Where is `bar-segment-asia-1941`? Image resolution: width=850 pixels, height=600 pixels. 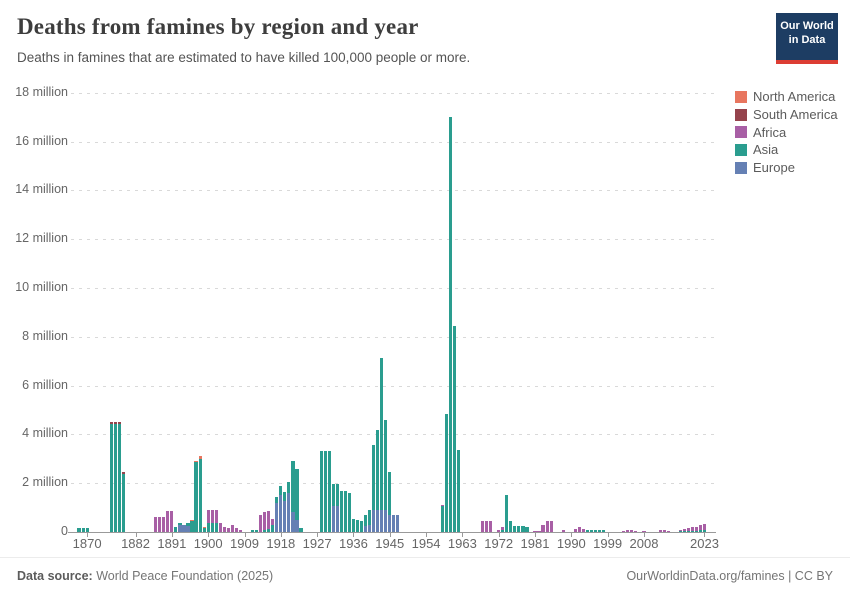
bar-segment-asia-1941 is located at coordinates (374, 478).